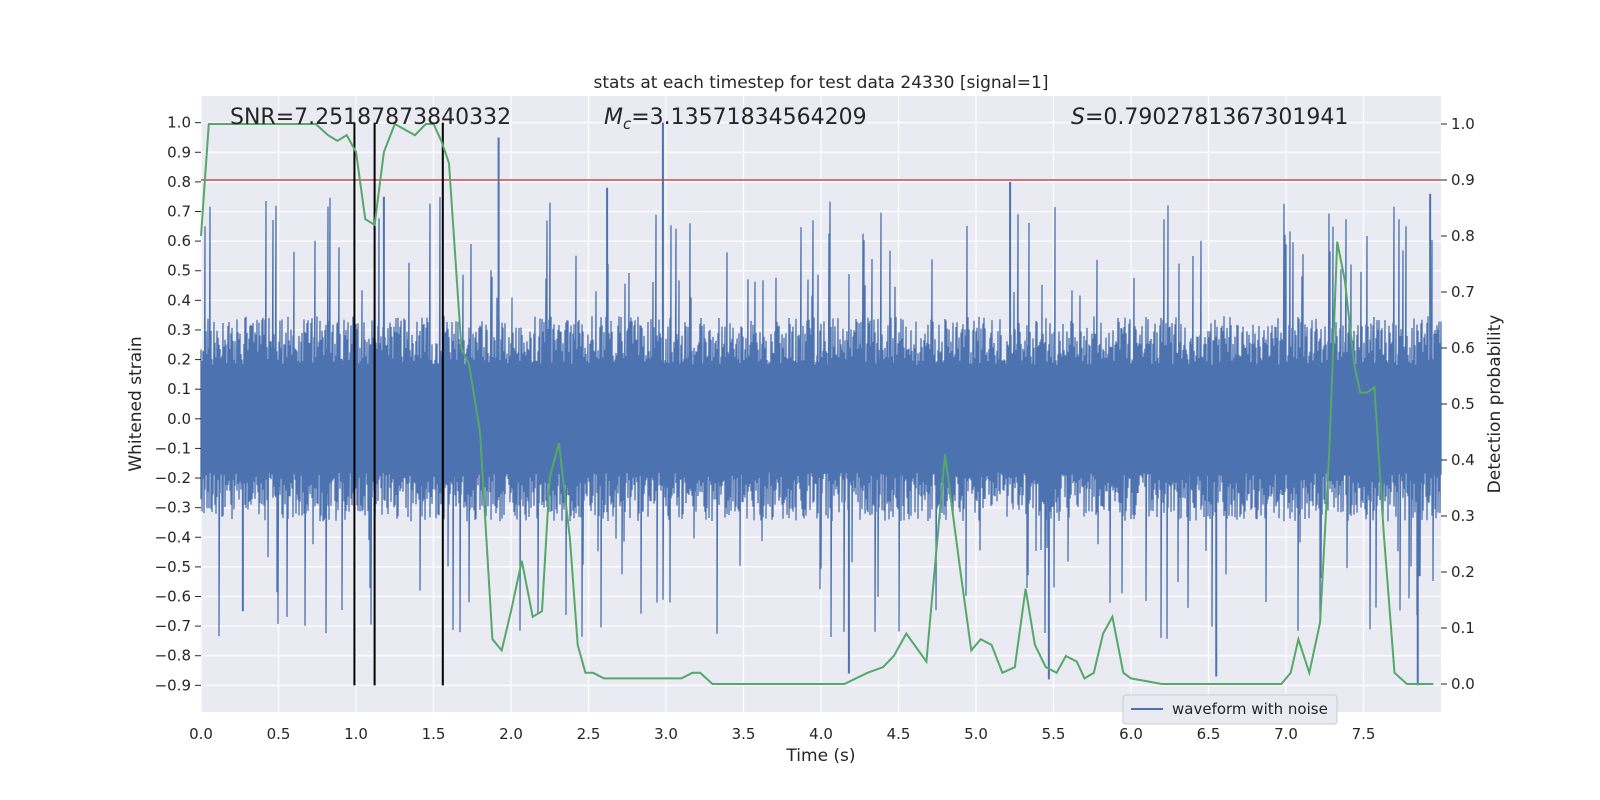  I want to click on y-right-tick-label: 0.6, so click(1463, 348).